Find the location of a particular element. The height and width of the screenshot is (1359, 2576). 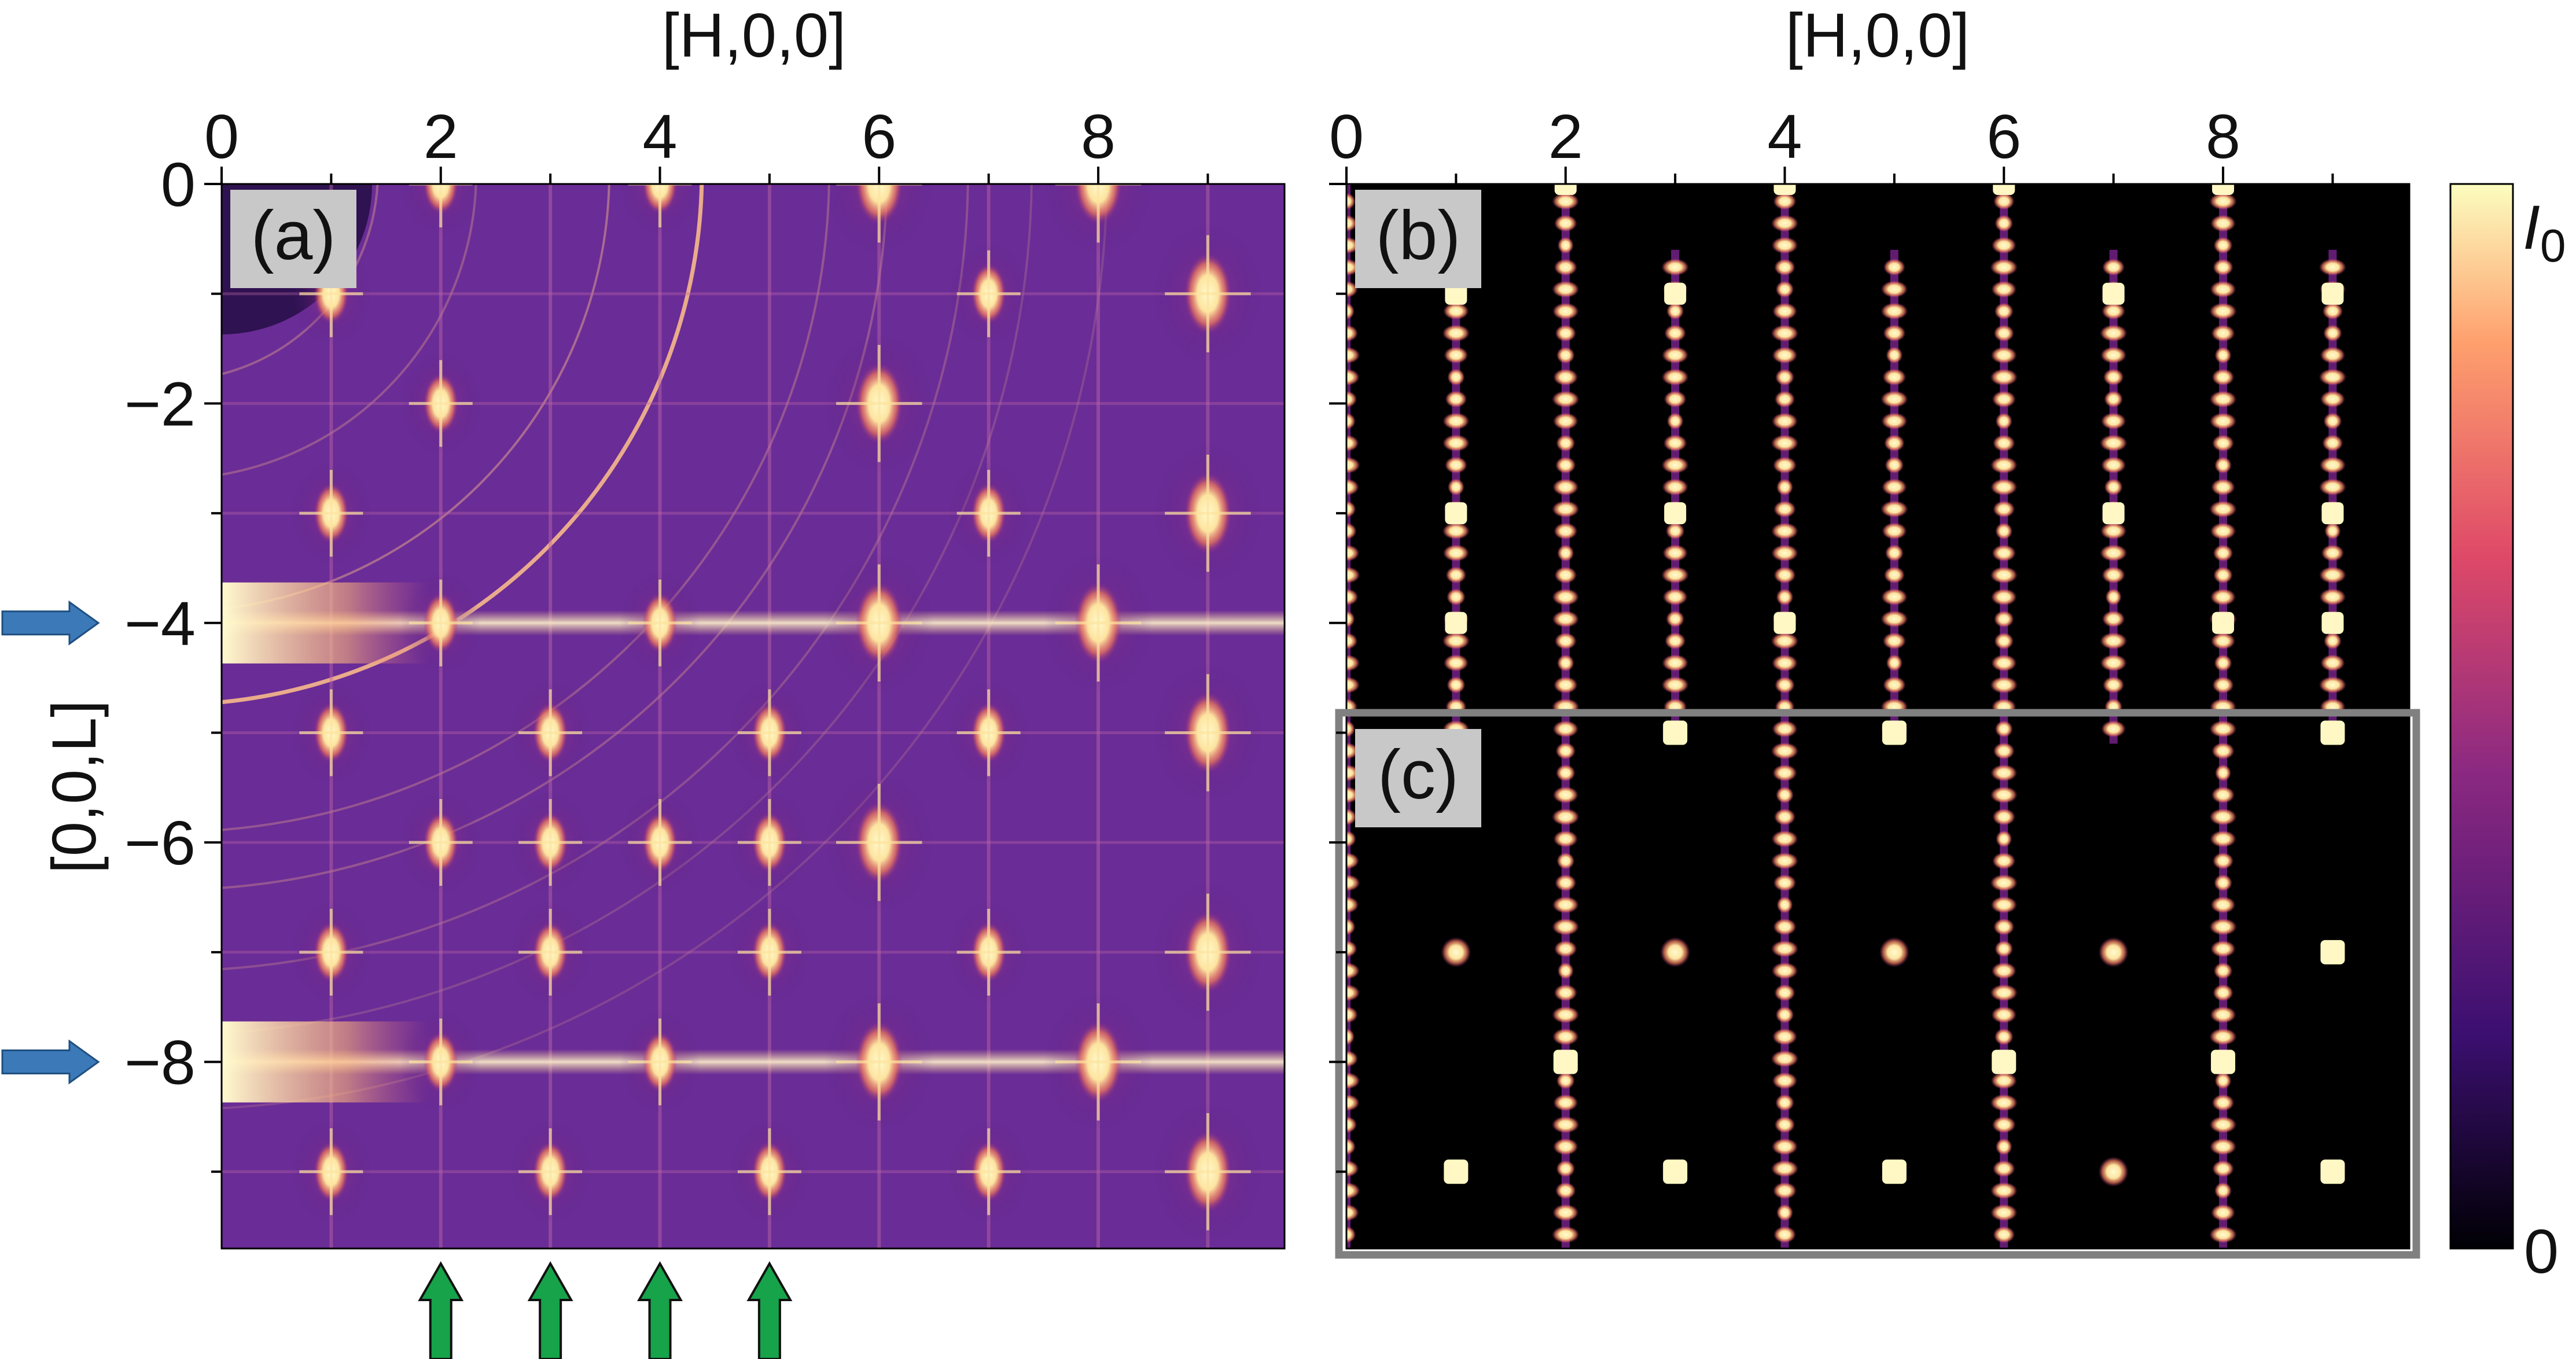

panel-b-label-box is located at coordinates (1418, 239).